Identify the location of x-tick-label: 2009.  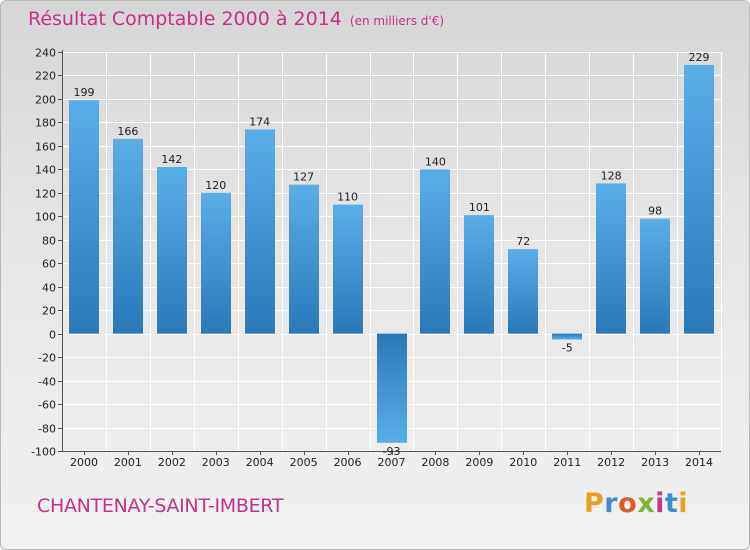
(479, 462).